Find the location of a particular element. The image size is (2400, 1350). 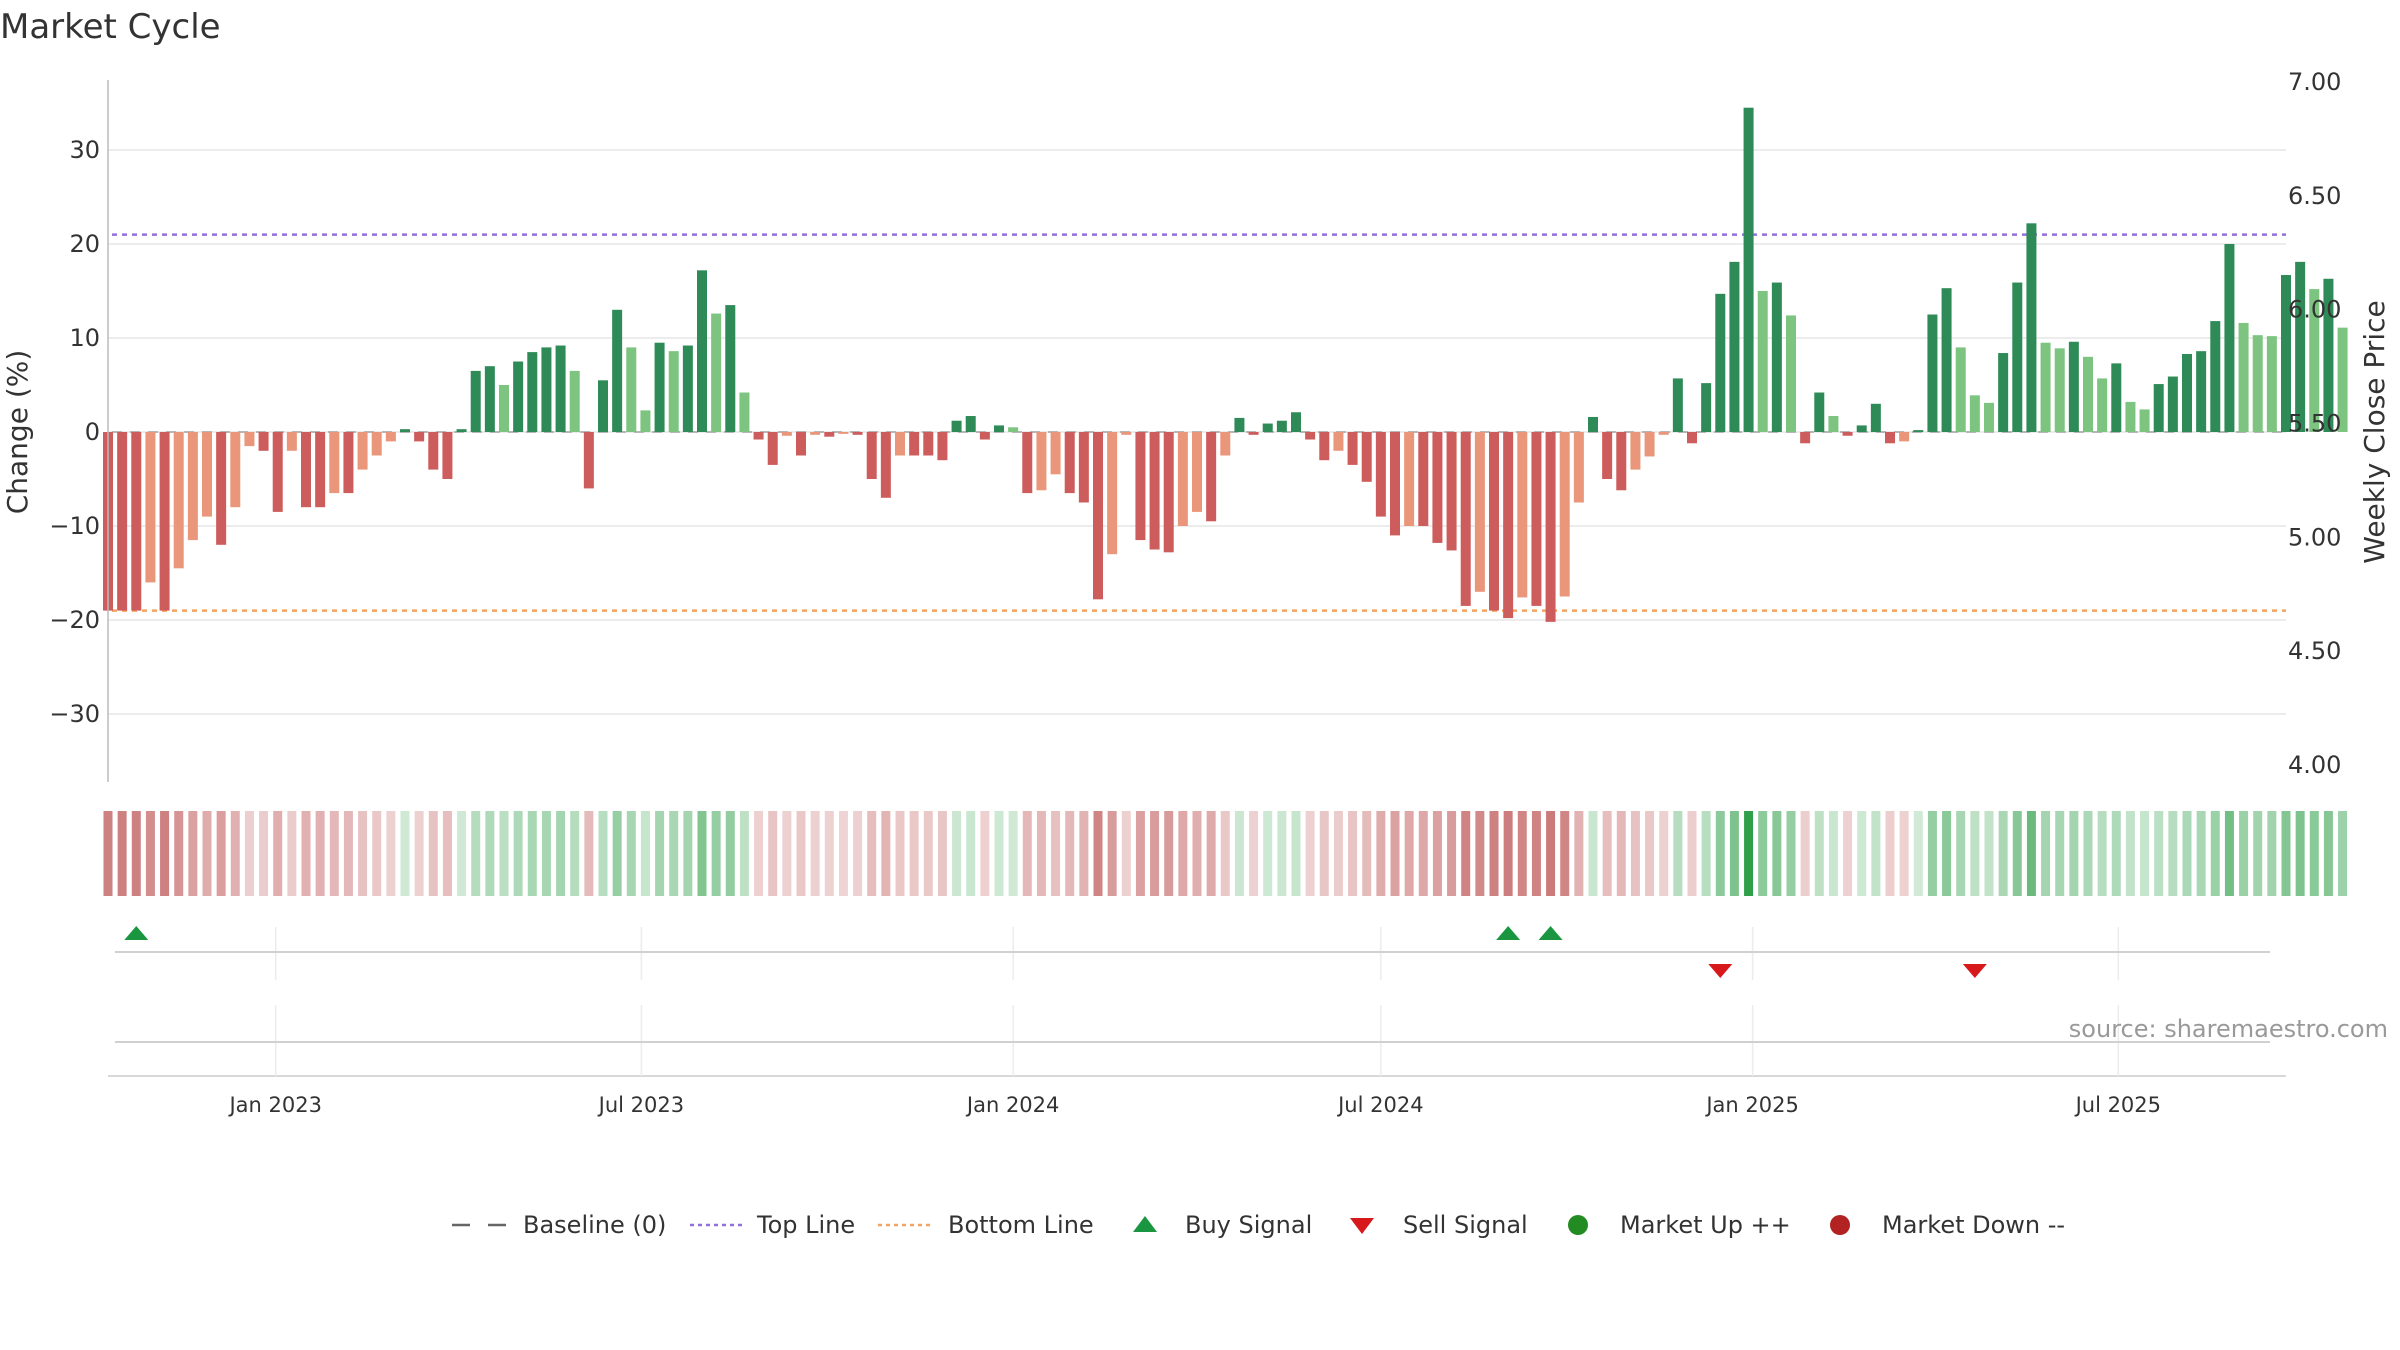

x-tick-label: Jan 2024 is located at coordinates (1012, 1105).